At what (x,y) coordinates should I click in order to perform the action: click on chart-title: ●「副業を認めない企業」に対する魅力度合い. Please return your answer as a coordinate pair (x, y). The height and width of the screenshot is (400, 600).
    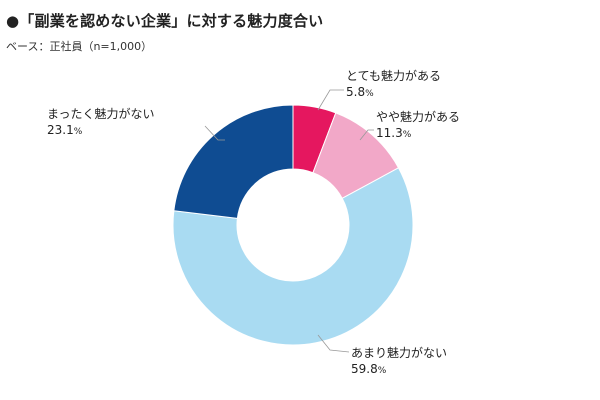
    Looking at the image, I should click on (165, 21).